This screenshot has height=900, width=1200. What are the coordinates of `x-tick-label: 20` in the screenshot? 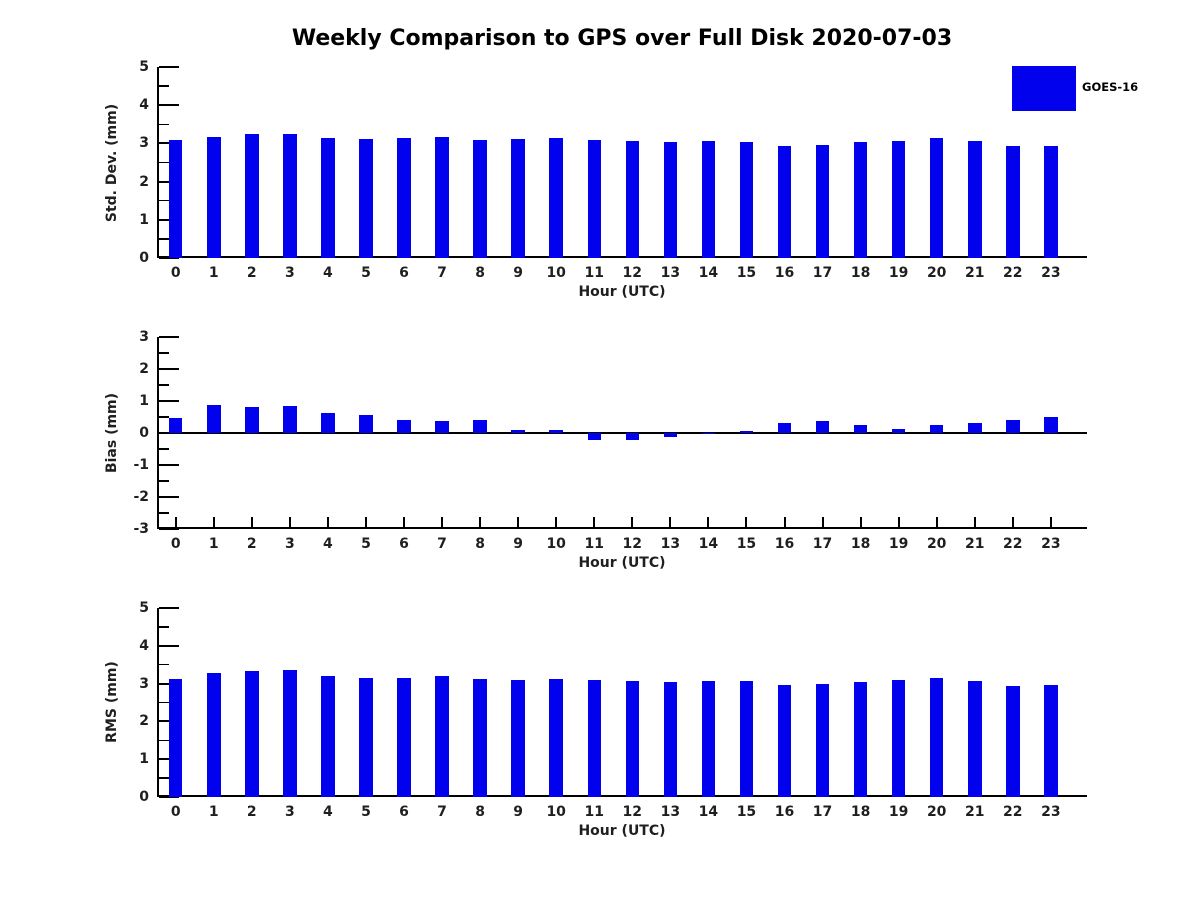 It's located at (936, 544).